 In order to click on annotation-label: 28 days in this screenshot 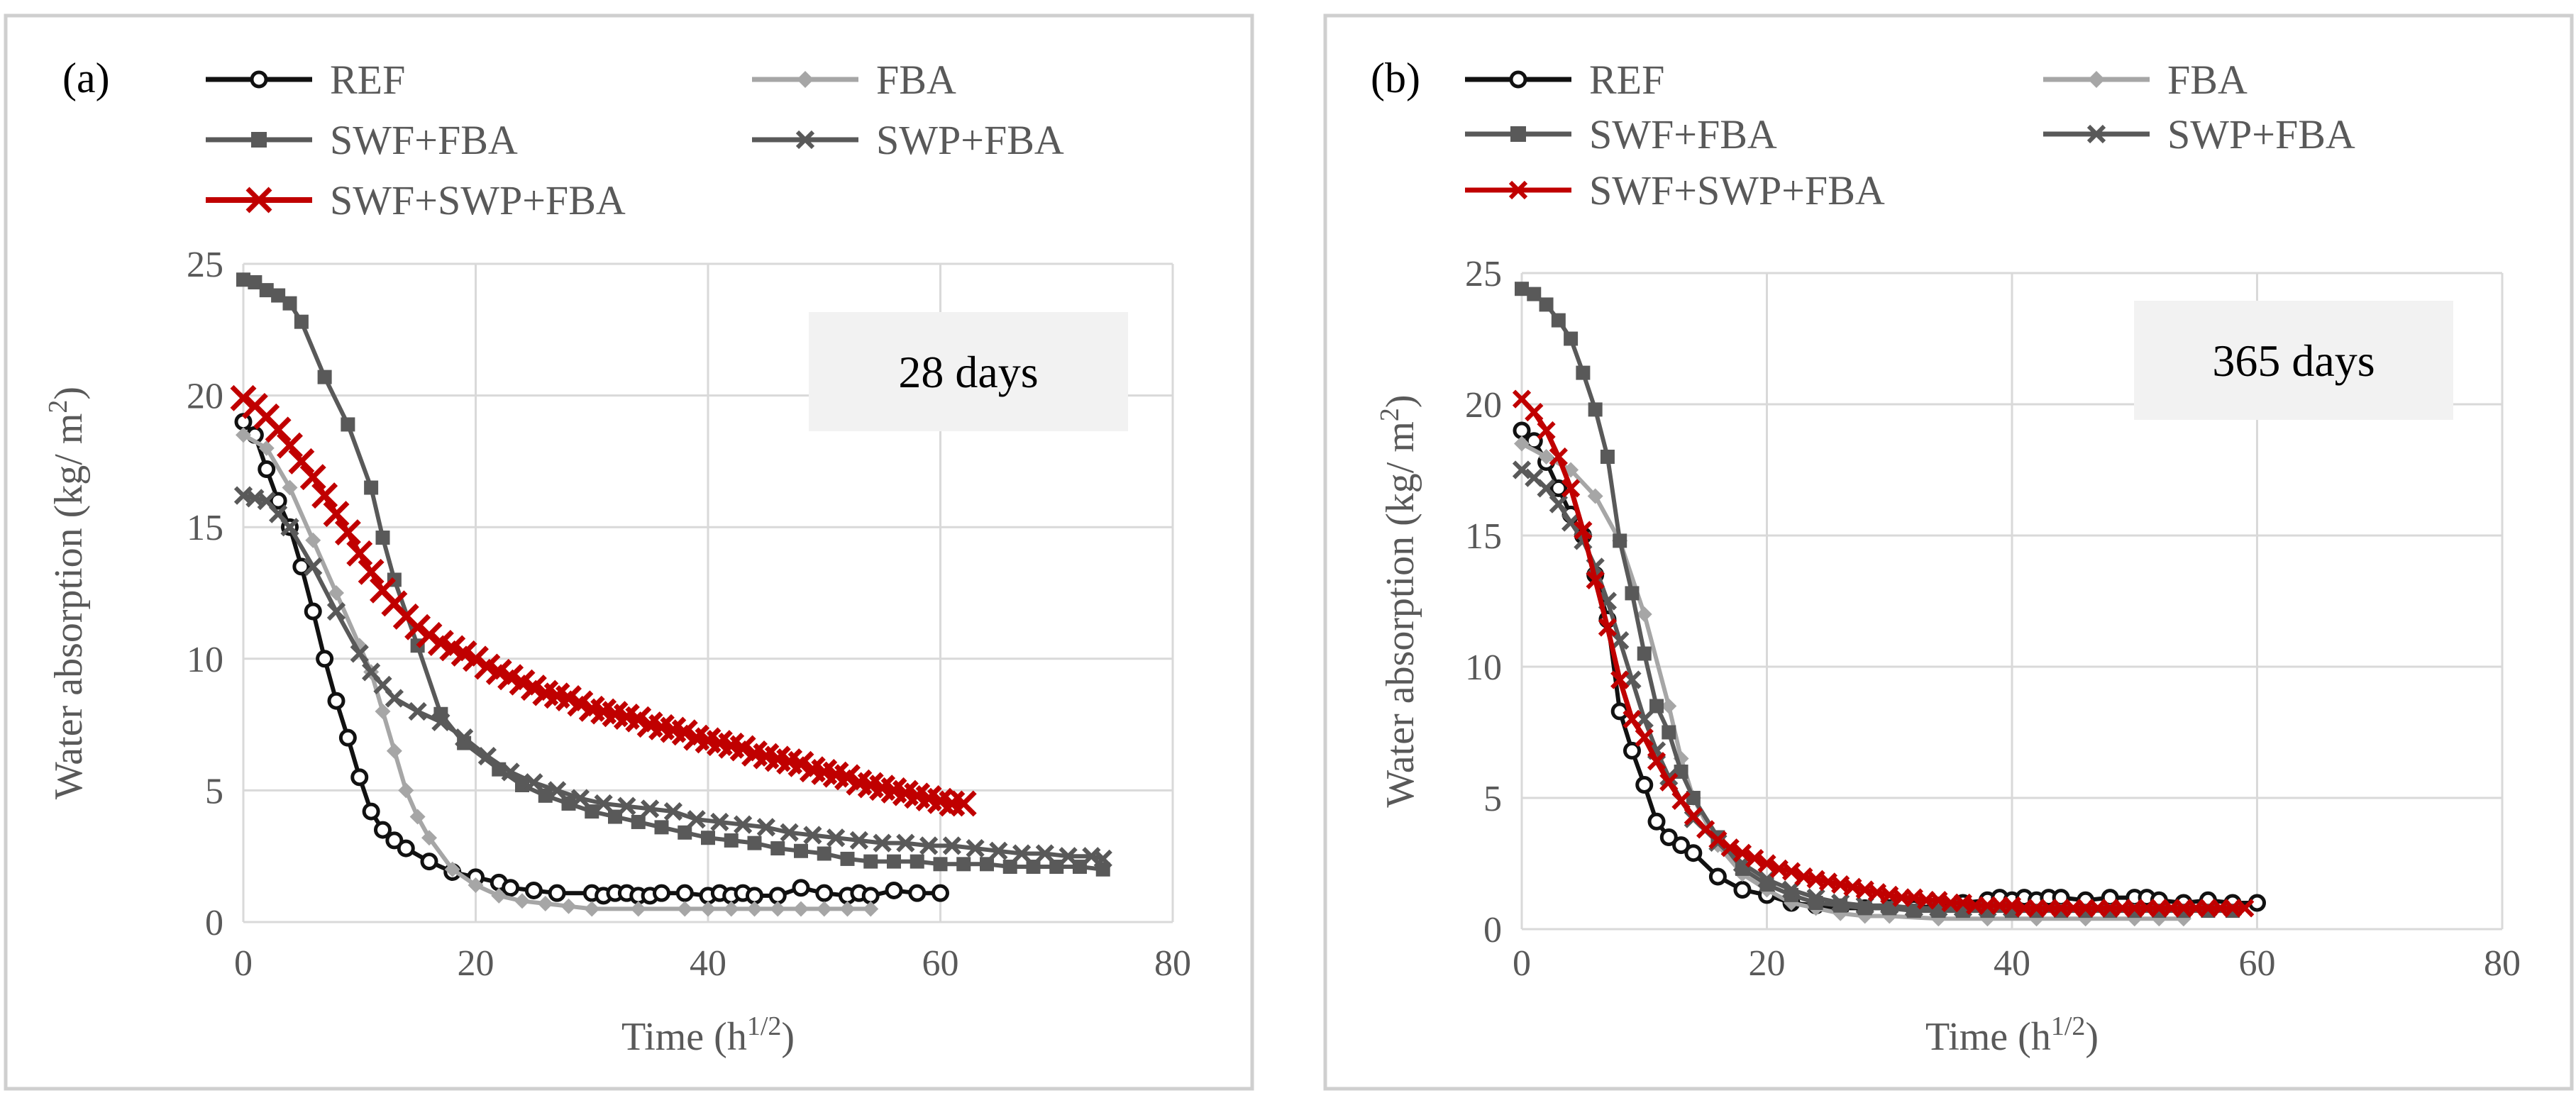, I will do `click(968, 372)`.